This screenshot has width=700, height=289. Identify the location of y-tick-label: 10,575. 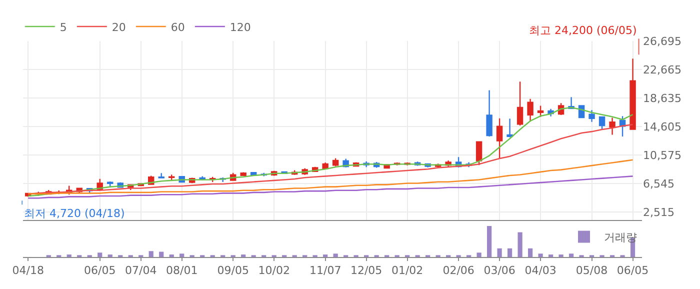
(662, 155).